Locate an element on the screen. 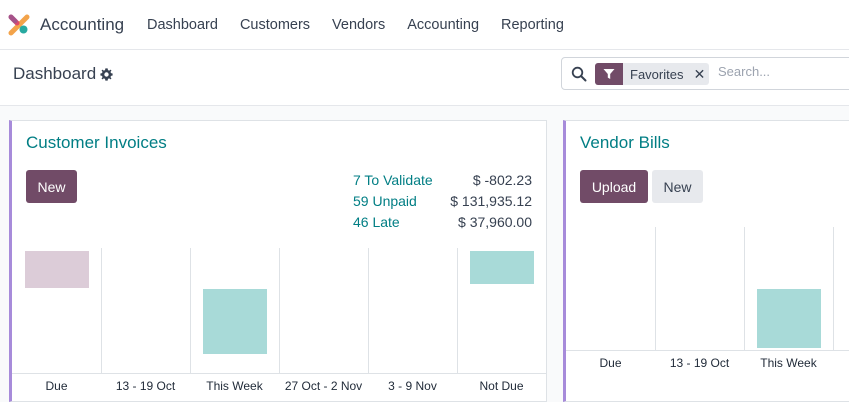 The height and width of the screenshot is (403, 849). upload-button: Upload is located at coordinates (614, 186).